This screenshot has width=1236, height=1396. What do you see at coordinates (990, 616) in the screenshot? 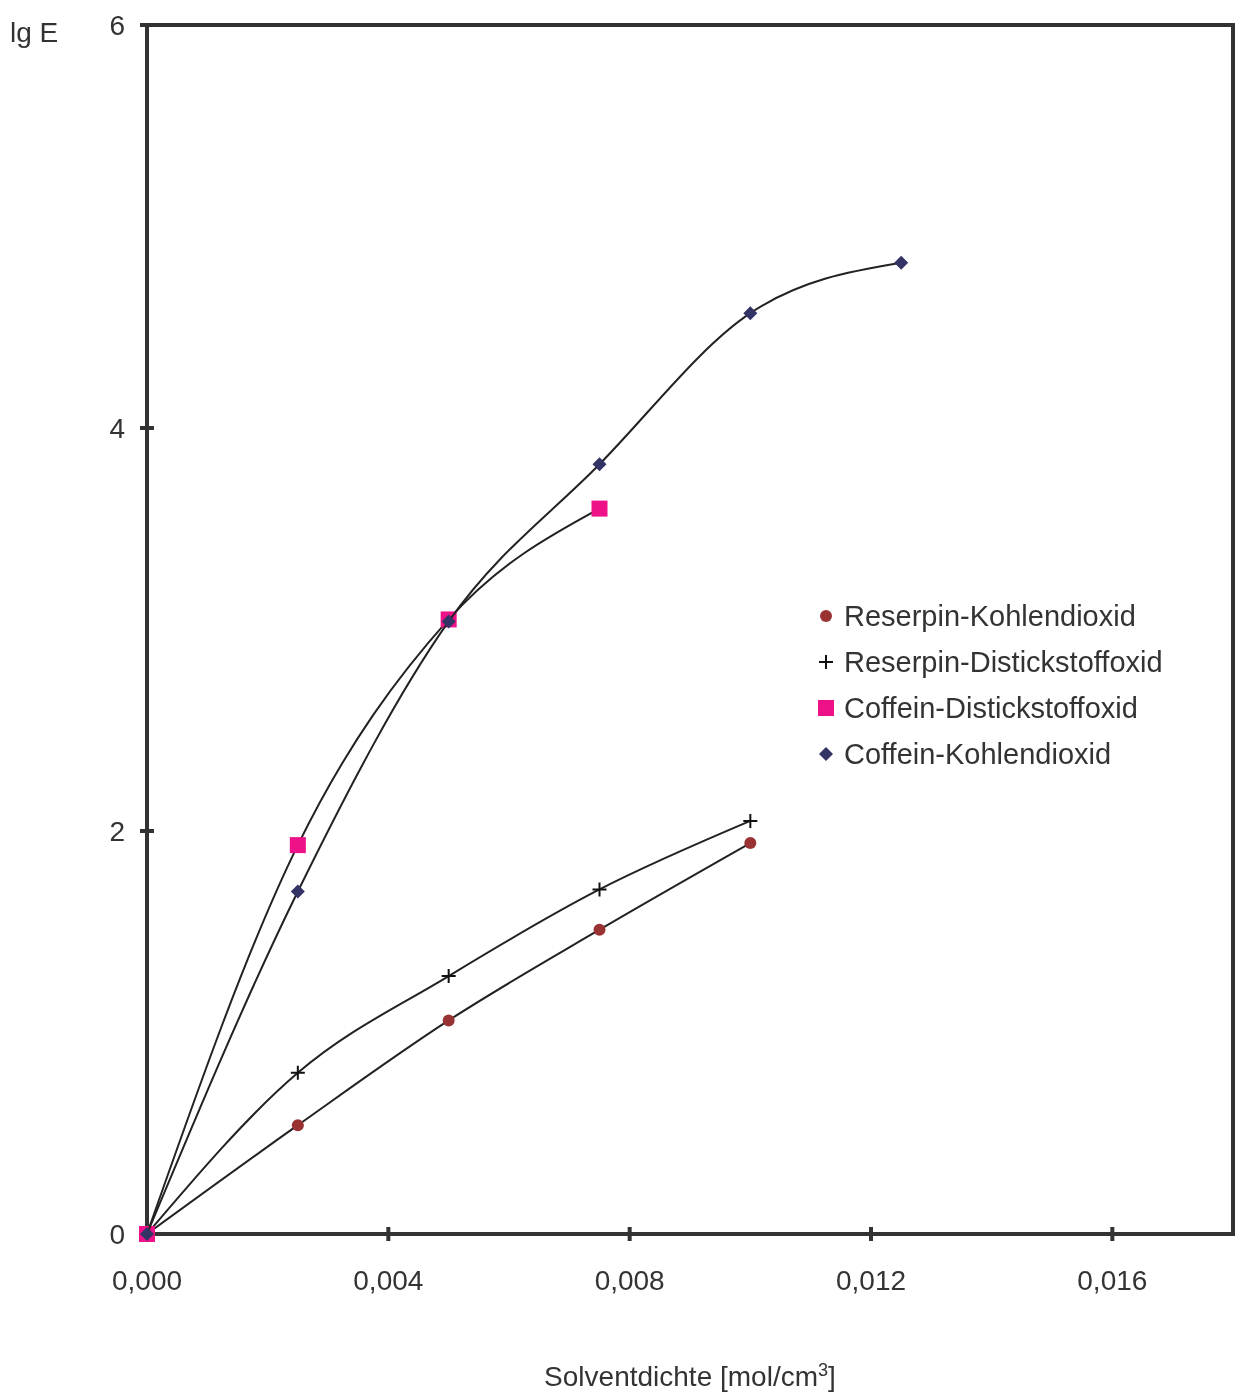
I see `legend-label: Reserpin-Kohlendioxid` at bounding box center [990, 616].